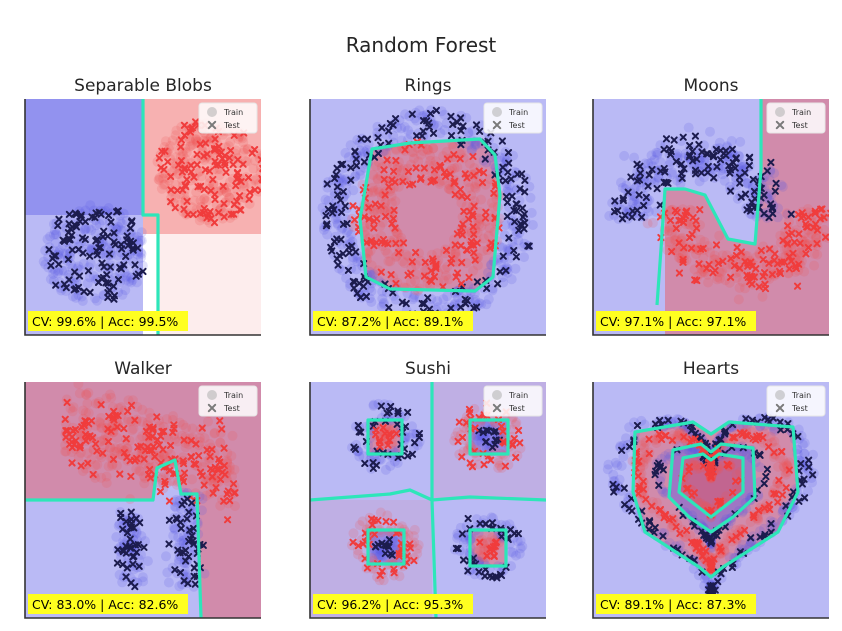 This screenshot has width=842, height=631. Describe the element at coordinates (428, 500) in the screenshot. I see `plot-area` at that location.